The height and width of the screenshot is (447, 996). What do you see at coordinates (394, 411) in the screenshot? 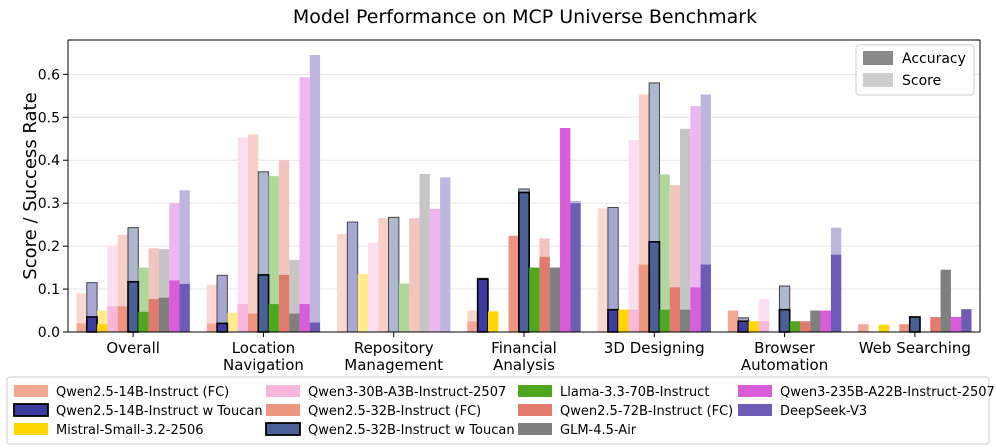
I see `model-legend-label-qwen2-5-32b-instruct-fc: Qwen2.5-32B-Instruct (FC)` at bounding box center [394, 411].